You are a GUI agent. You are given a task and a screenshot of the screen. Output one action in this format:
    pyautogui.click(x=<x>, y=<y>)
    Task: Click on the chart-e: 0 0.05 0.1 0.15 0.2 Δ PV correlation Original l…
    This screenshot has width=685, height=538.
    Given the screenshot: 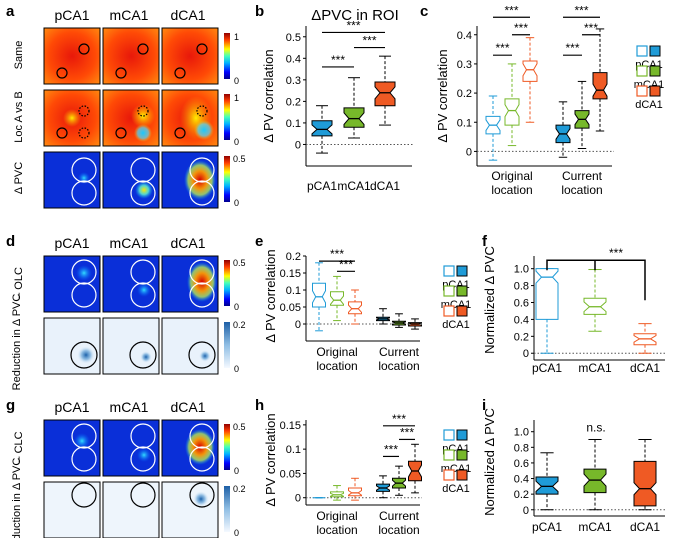 What is the action you would take?
    pyautogui.click(x=342, y=310)
    